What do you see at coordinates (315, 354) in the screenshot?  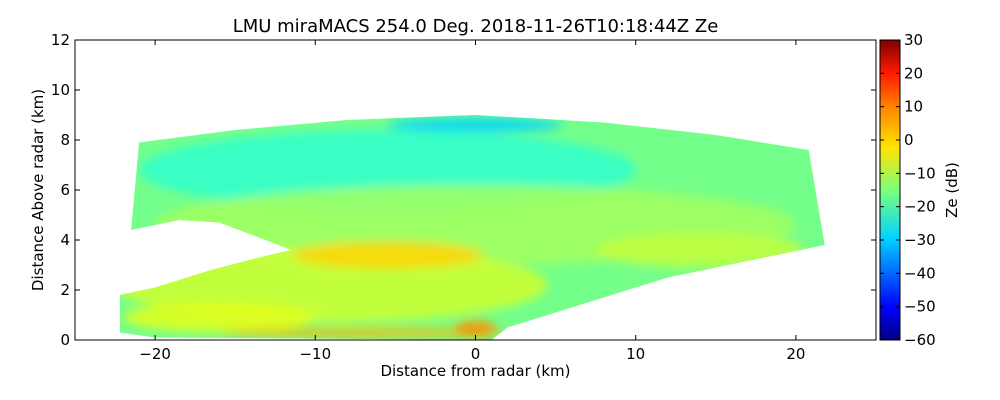 I see `x-tick-label: −10` at bounding box center [315, 354].